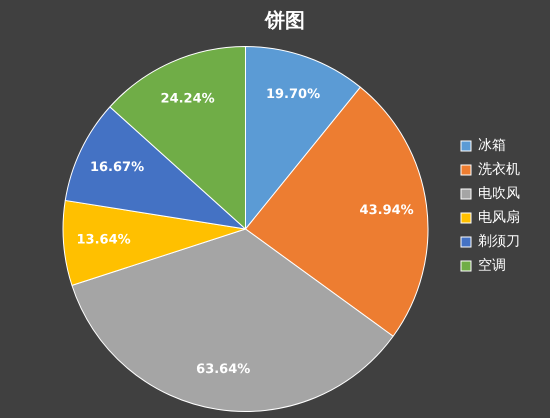 The height and width of the screenshot is (418, 550). Describe the element at coordinates (492, 146) in the screenshot. I see `legend-label: 冰箱` at that location.